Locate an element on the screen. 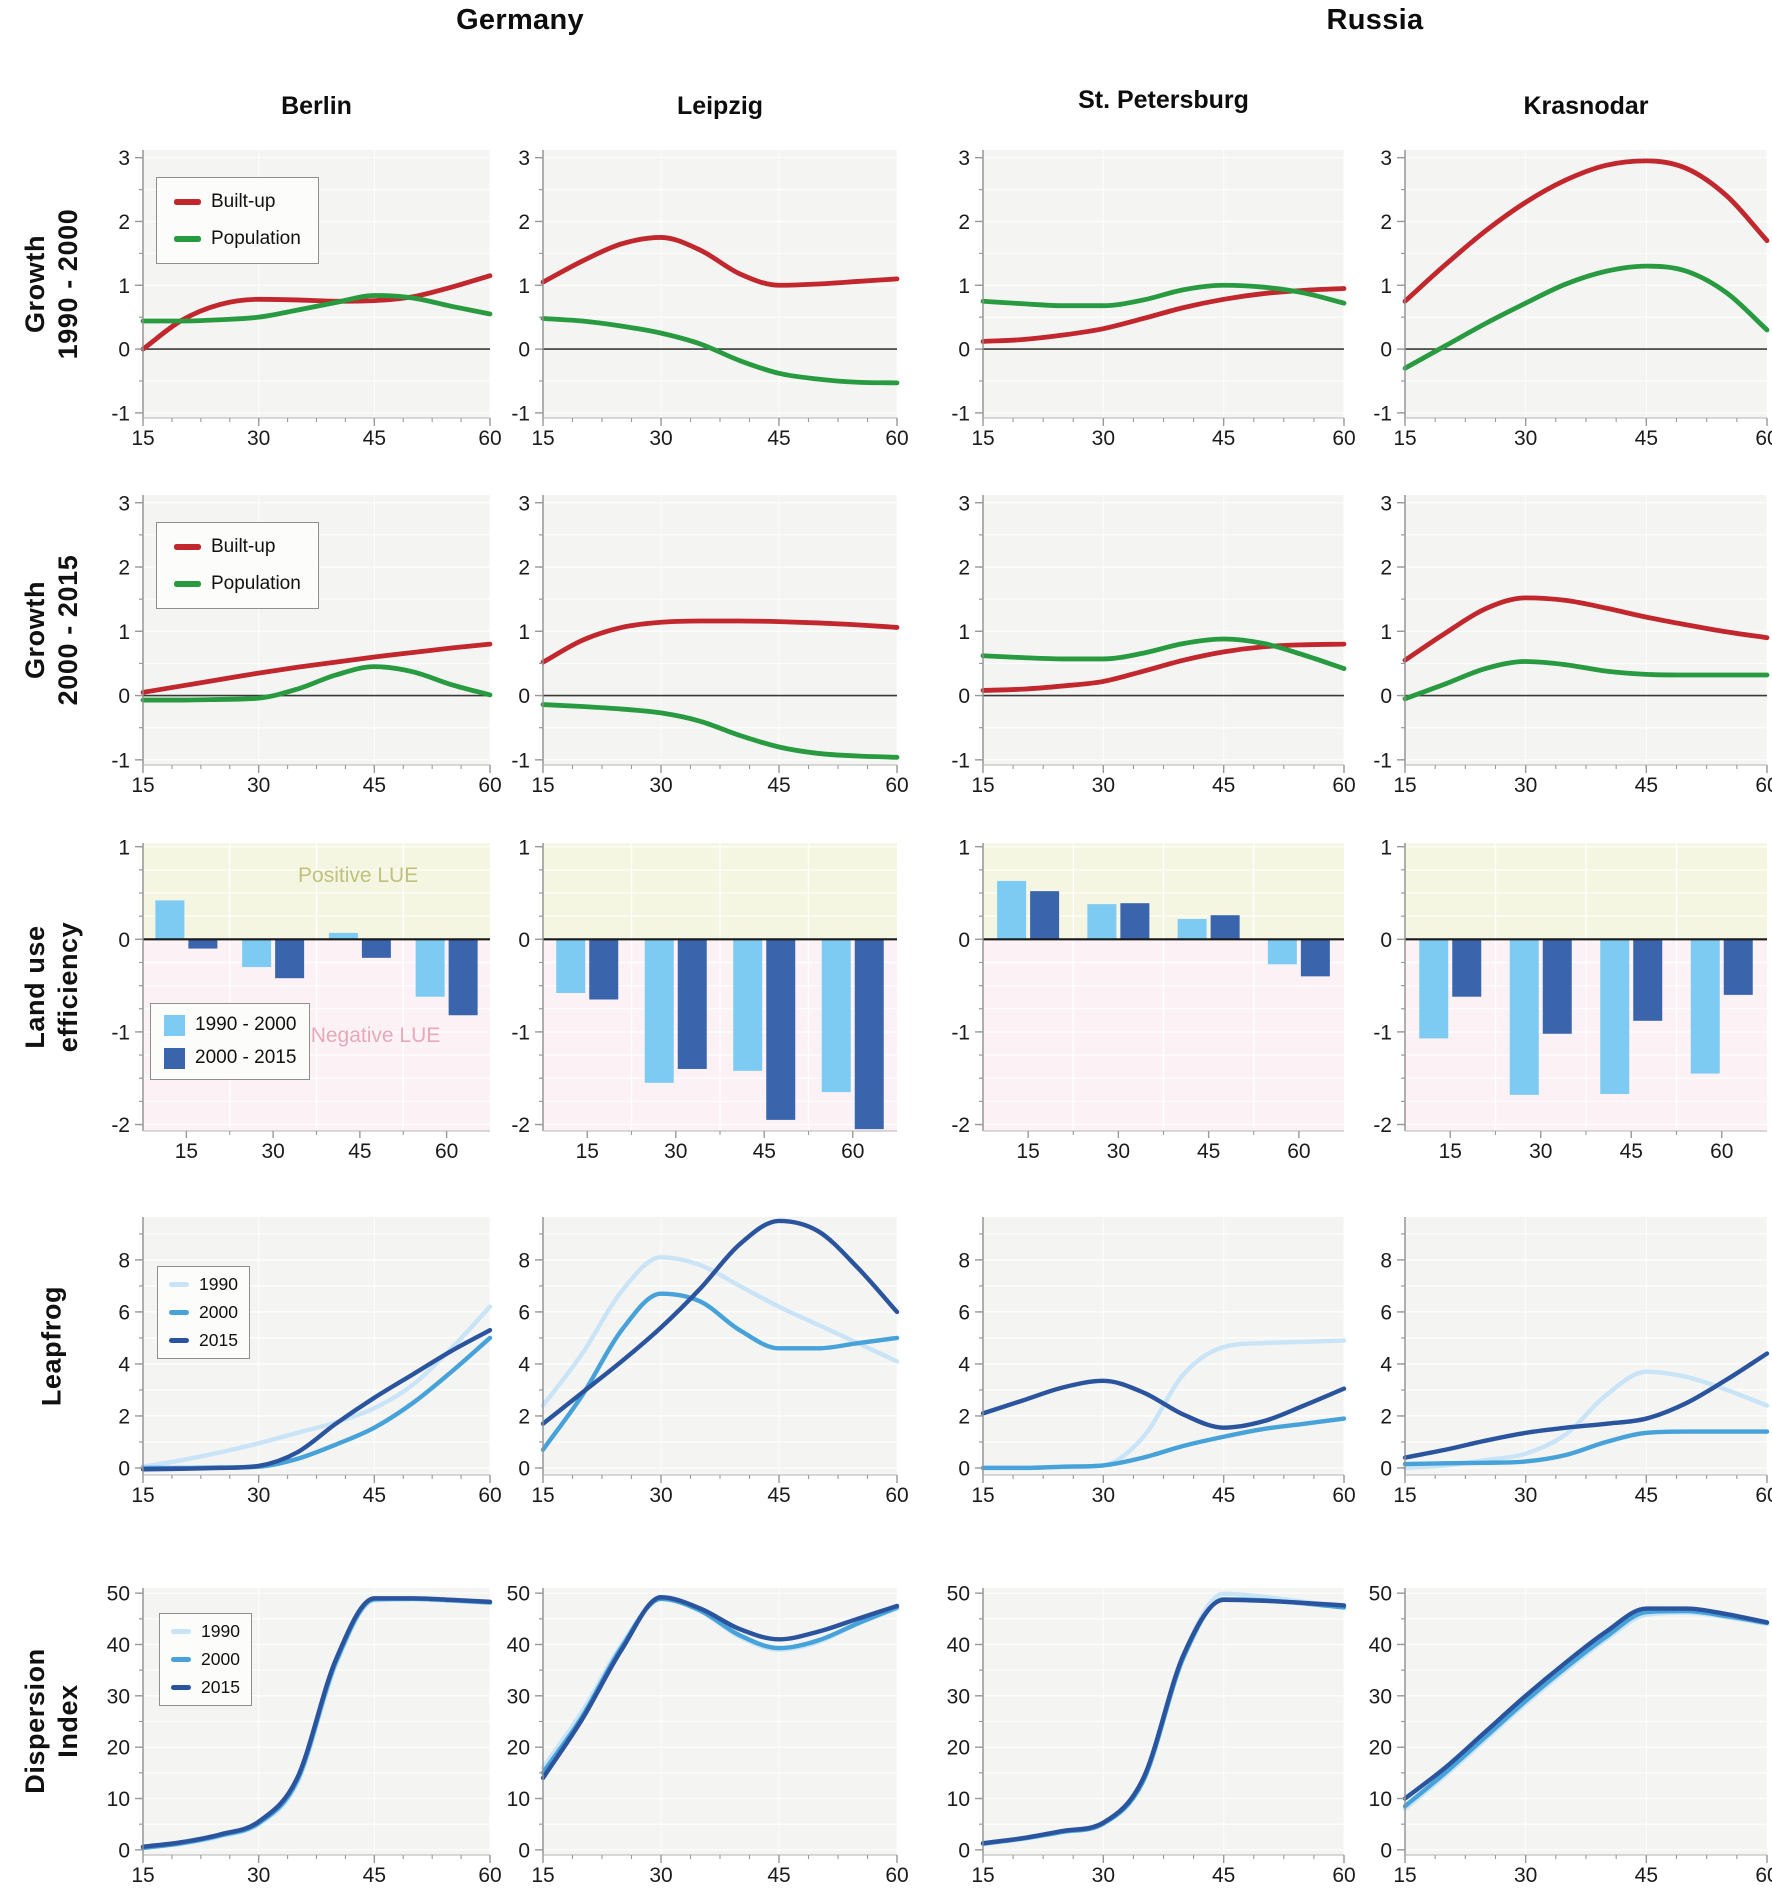  series-built-up is located at coordinates (1586, 231).